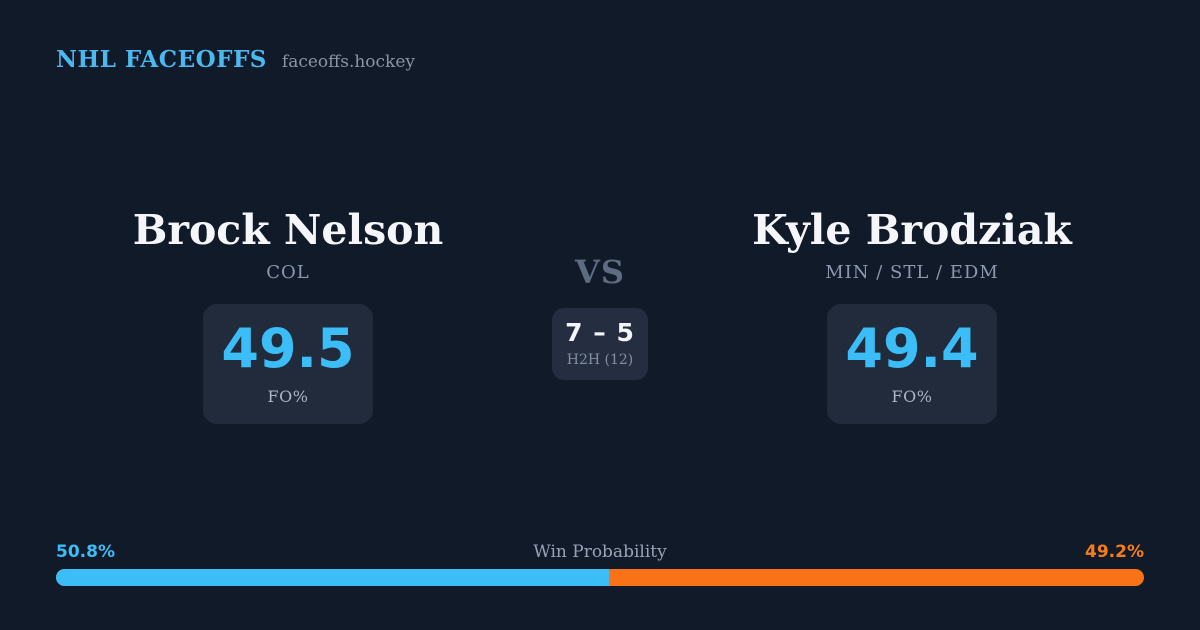 The height and width of the screenshot is (630, 1200). What do you see at coordinates (288, 349) in the screenshot?
I see `fo-value-left: 49.5` at bounding box center [288, 349].